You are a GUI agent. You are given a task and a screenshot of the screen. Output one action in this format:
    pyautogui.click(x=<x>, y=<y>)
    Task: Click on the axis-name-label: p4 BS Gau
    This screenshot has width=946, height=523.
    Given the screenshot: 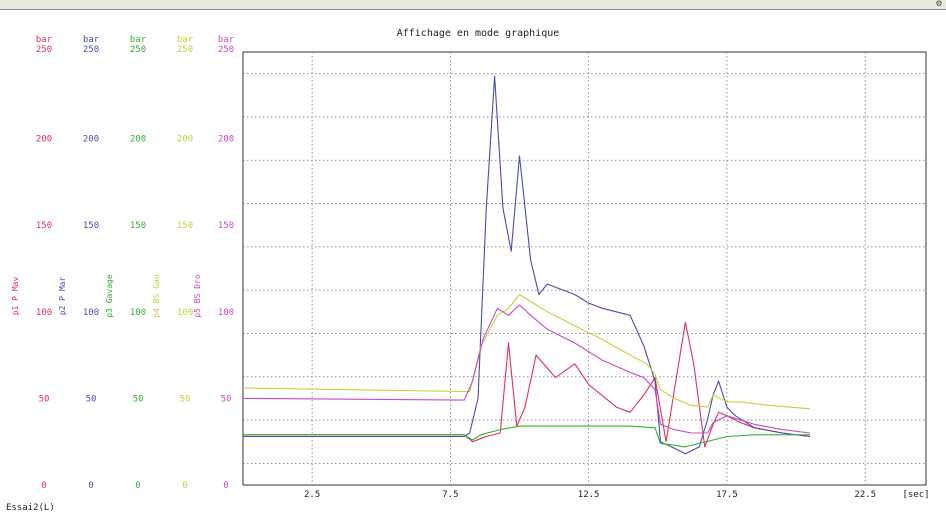 What is the action you would take?
    pyautogui.click(x=156, y=296)
    